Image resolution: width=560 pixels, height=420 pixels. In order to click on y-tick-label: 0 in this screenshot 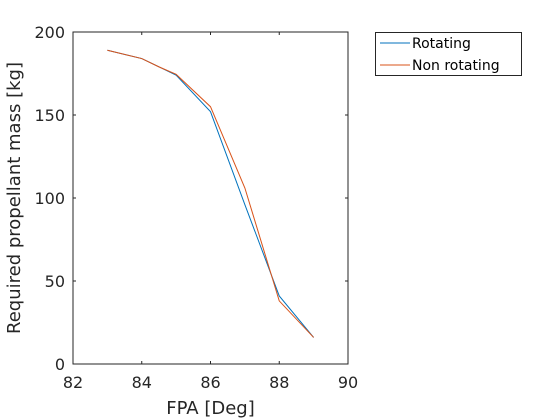, I will do `click(60, 364)`.